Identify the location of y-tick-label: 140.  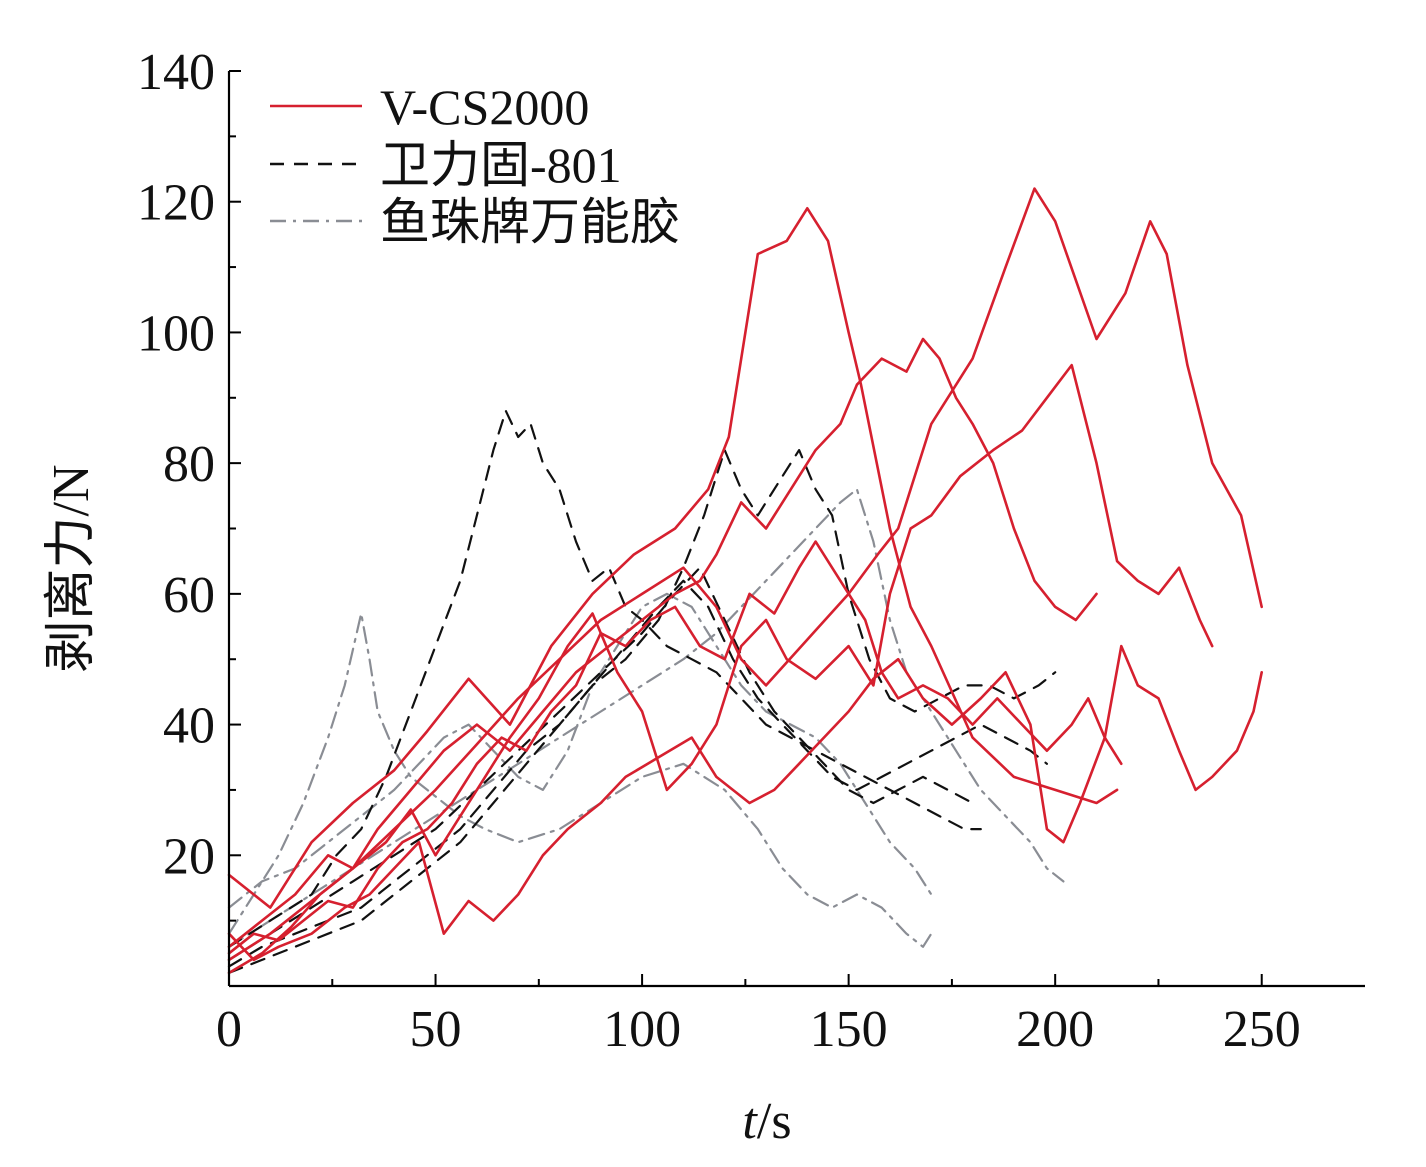
(176, 72).